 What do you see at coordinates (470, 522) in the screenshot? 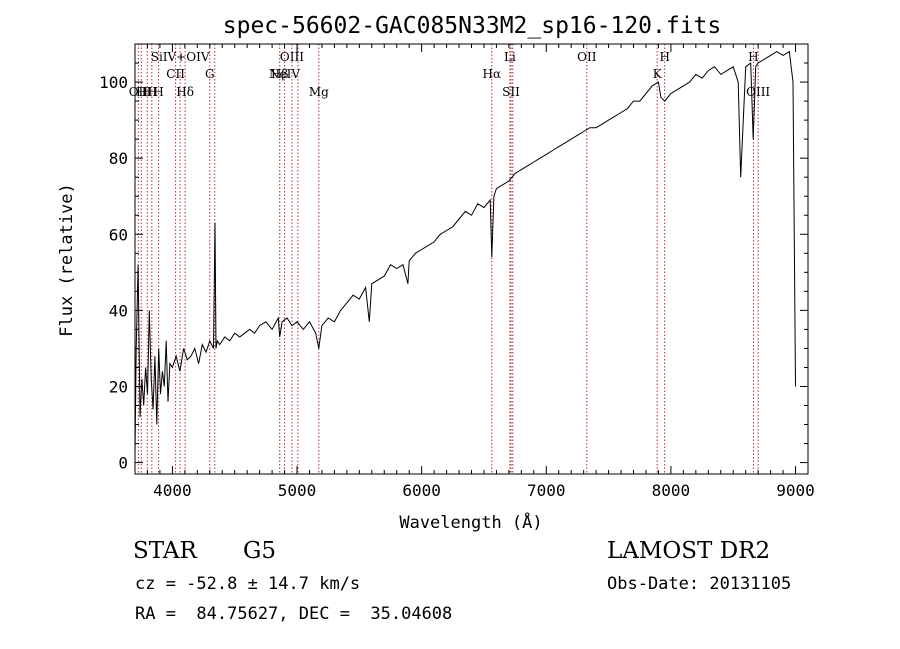
I see `x-axis-label: Wavelength (Å)` at bounding box center [470, 522].